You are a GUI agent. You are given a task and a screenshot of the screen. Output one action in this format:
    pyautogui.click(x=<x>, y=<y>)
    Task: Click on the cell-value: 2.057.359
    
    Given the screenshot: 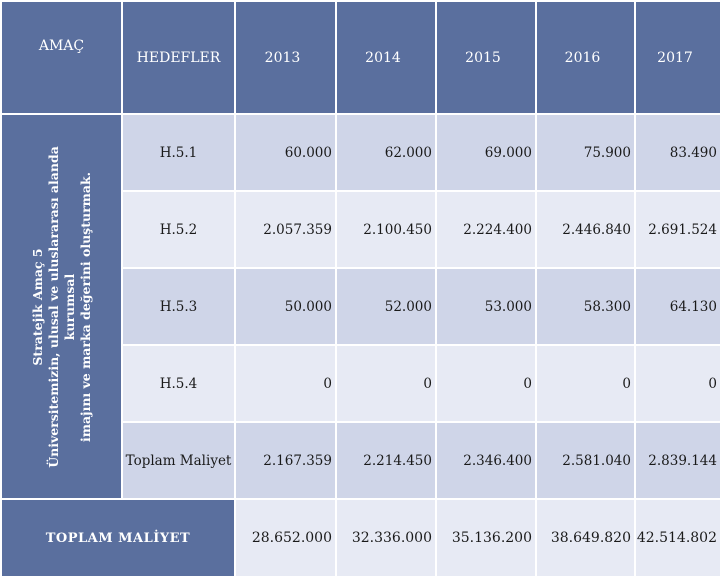 What is the action you would take?
    pyautogui.click(x=285, y=229)
    